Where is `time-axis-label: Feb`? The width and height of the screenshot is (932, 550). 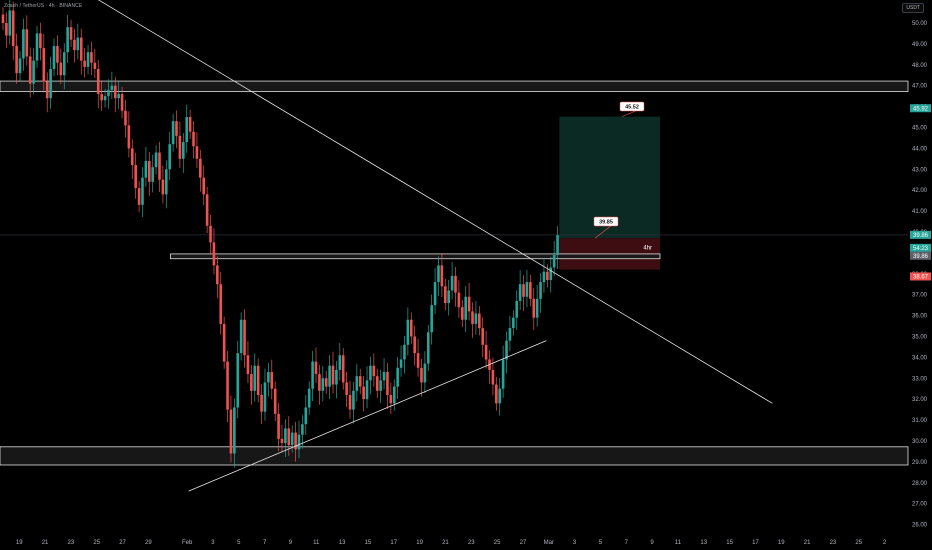
time-axis-label: Feb is located at coordinates (187, 543).